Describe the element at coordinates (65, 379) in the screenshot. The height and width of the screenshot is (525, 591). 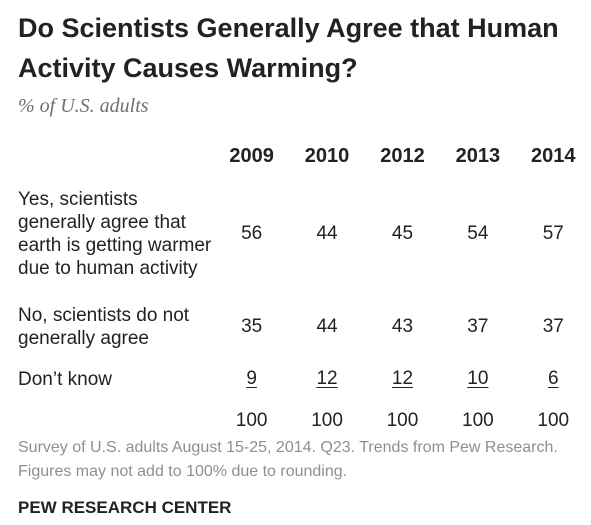
I see `row-label: Don’t know` at that location.